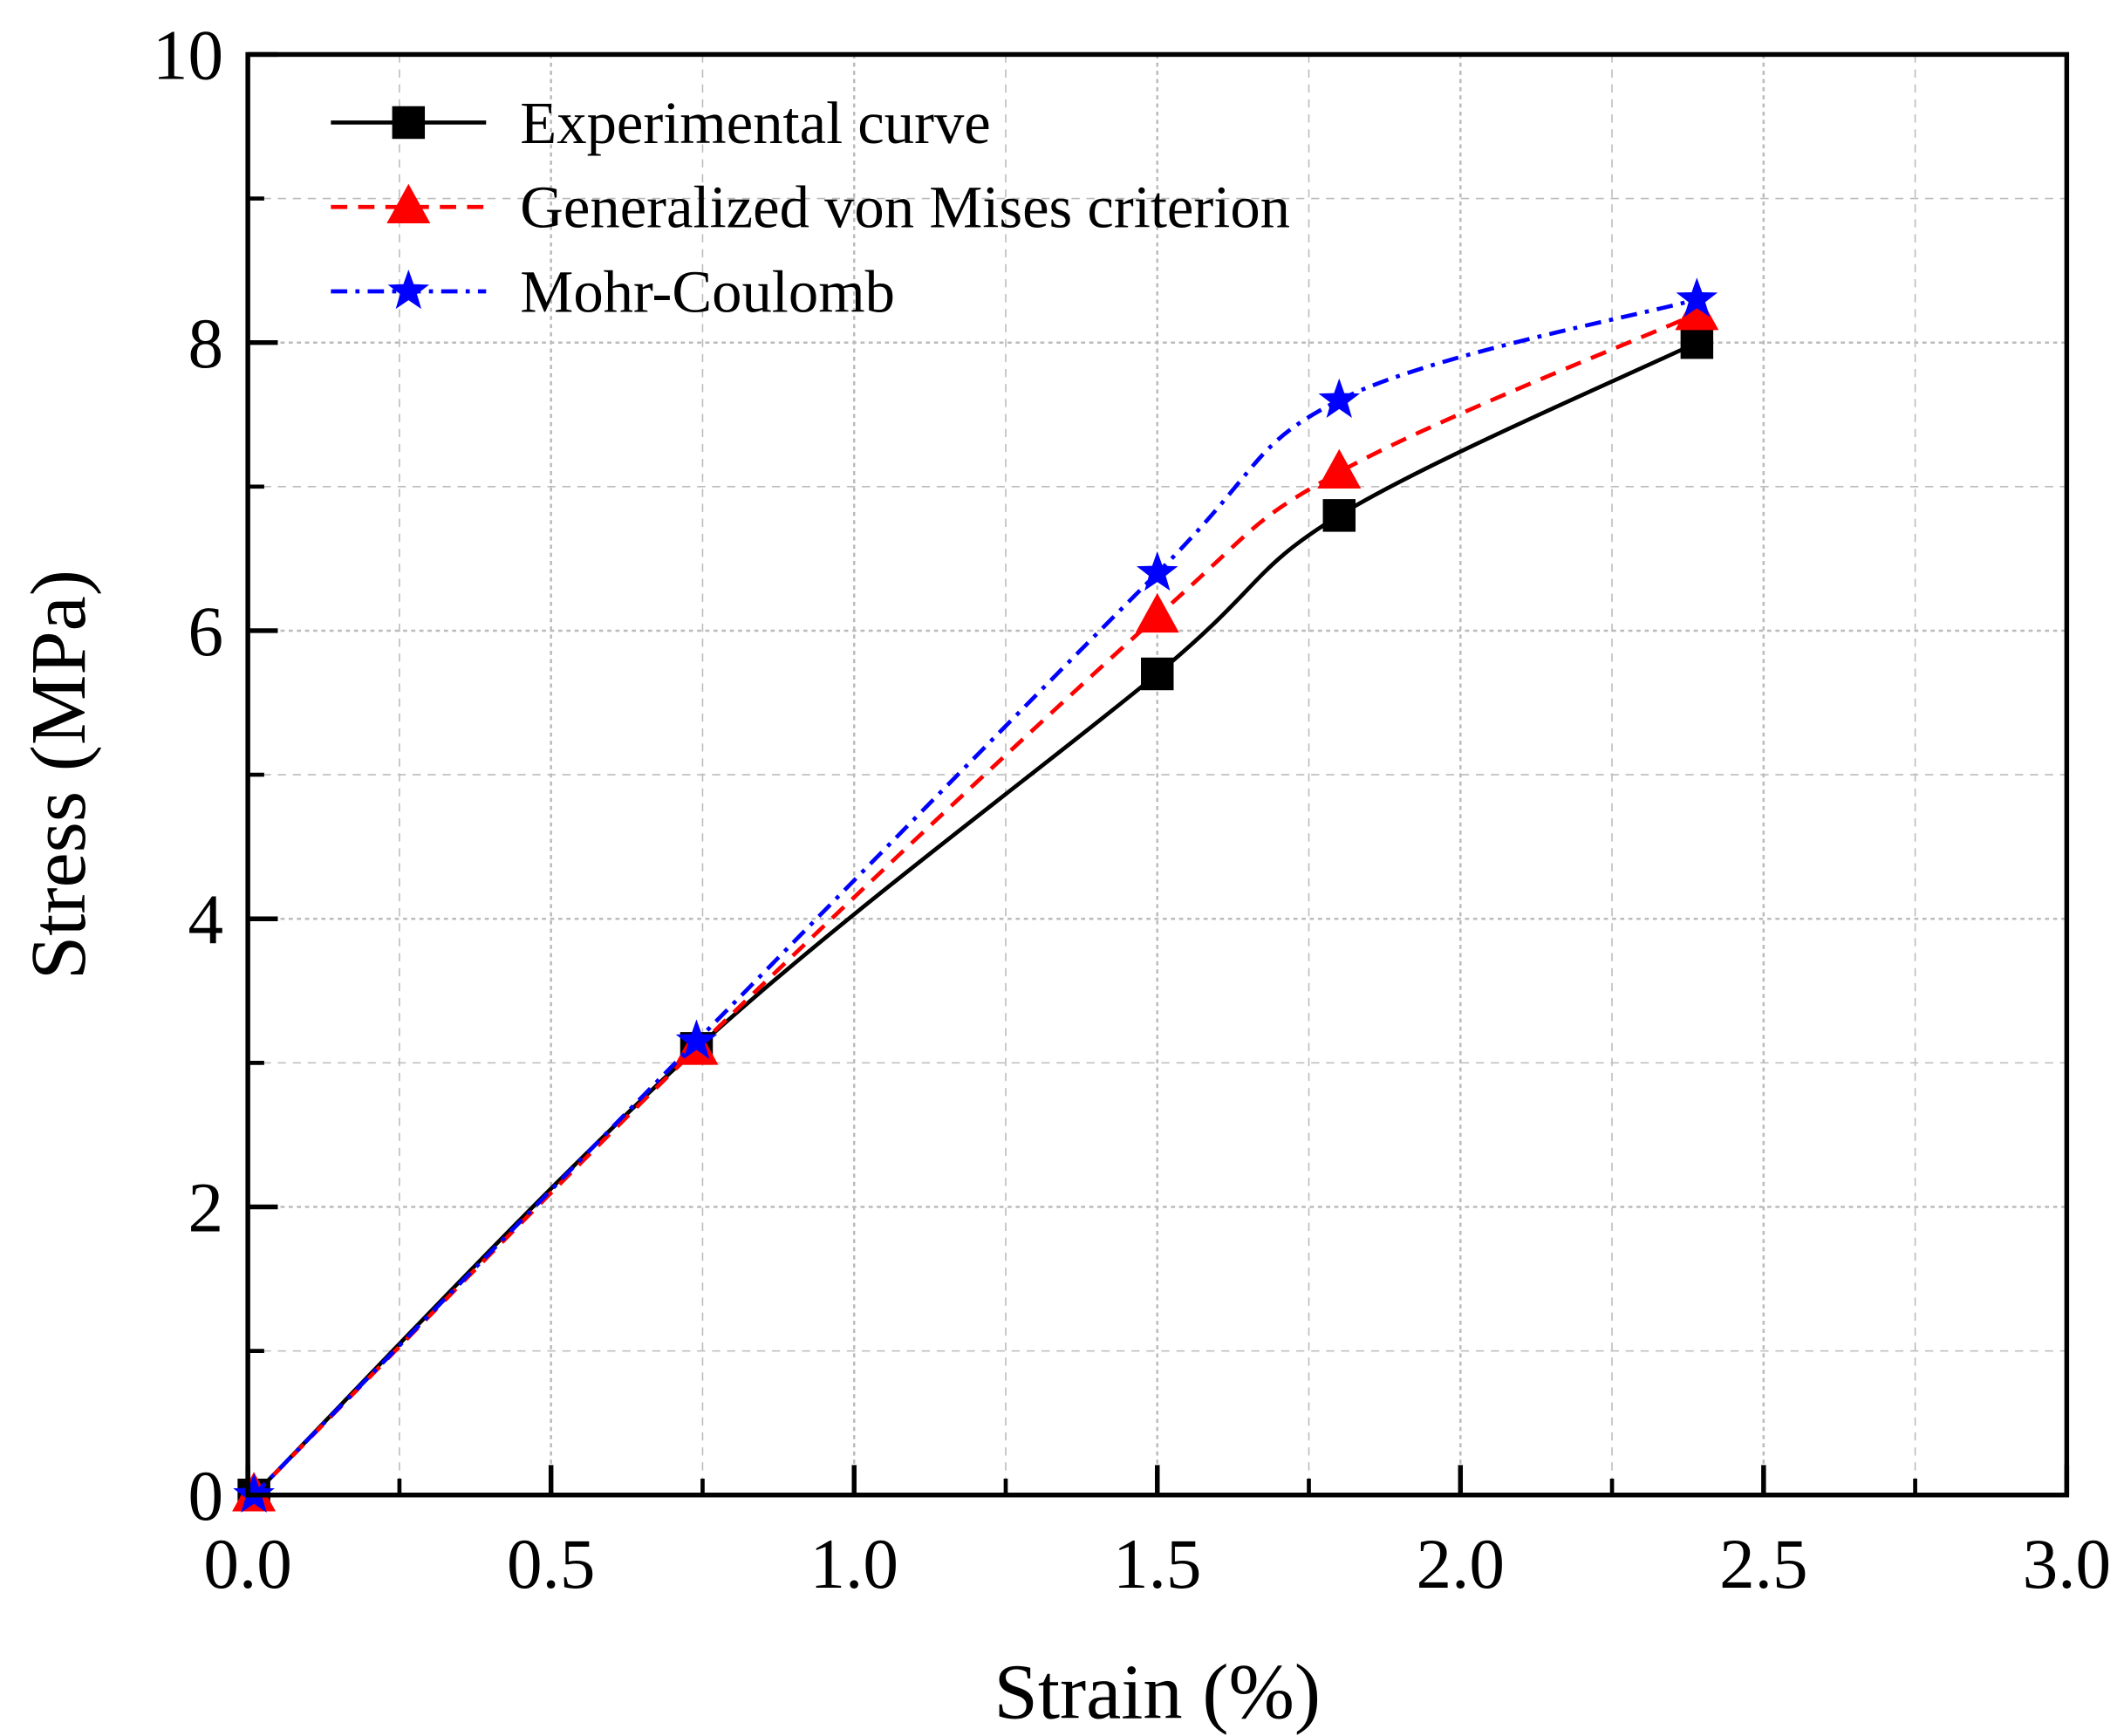 Image resolution: width=2124 pixels, height=1736 pixels. What do you see at coordinates (205, 919) in the screenshot?
I see `y-tick-label: 4` at bounding box center [205, 919].